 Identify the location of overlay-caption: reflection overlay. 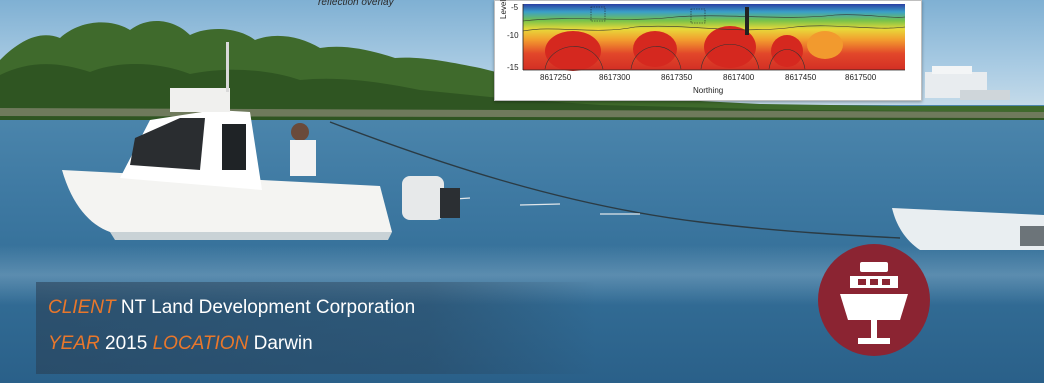
(356, 4).